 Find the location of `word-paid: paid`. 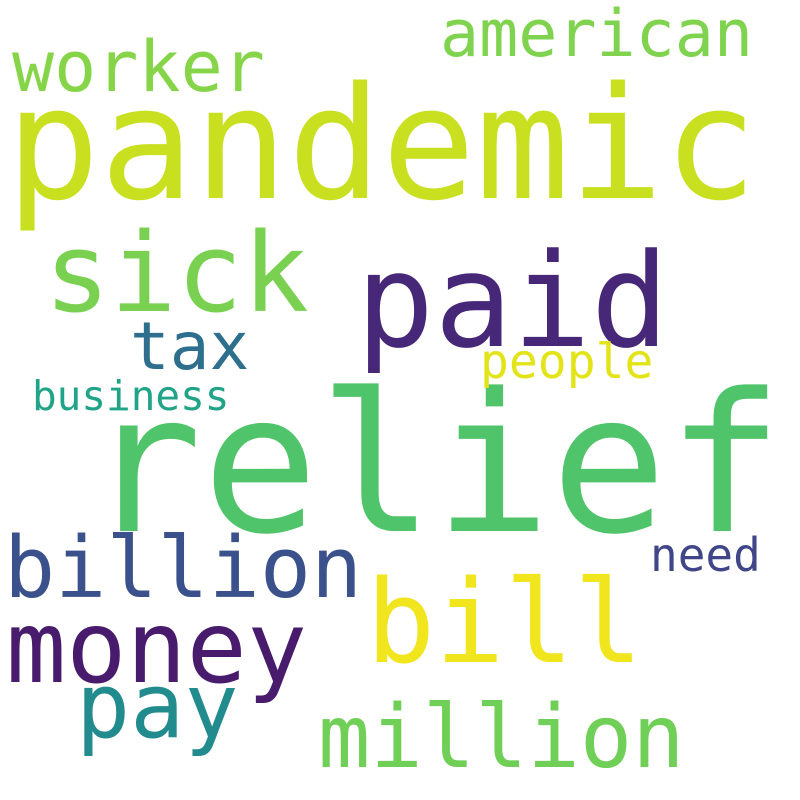

word-paid: paid is located at coordinates (513, 301).